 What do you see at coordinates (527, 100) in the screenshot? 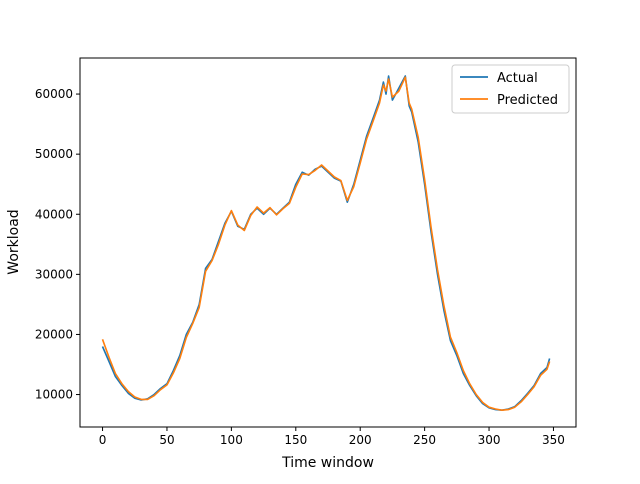
I see `legend-label-predicted: Predicted` at bounding box center [527, 100].